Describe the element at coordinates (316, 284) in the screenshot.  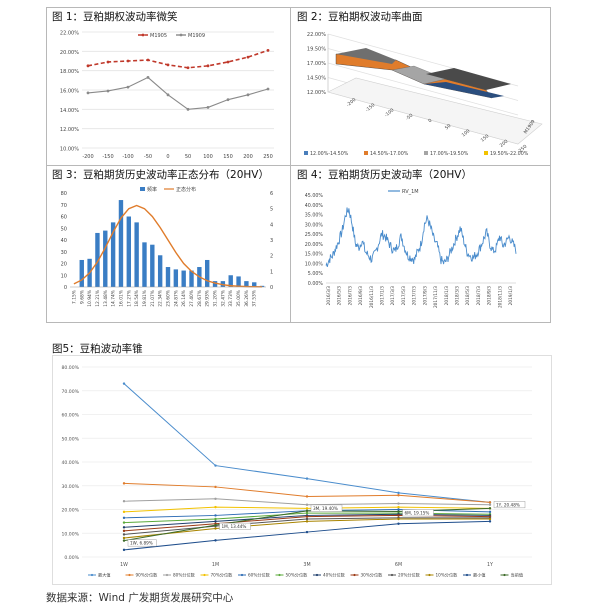
I see `rv-y-tick: 0.00%` at that location.